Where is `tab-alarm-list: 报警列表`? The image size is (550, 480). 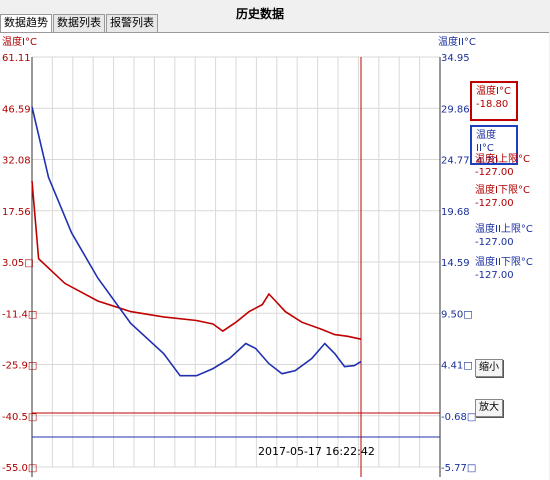
tab-alarm-list: 报警列表 is located at coordinates (132, 23).